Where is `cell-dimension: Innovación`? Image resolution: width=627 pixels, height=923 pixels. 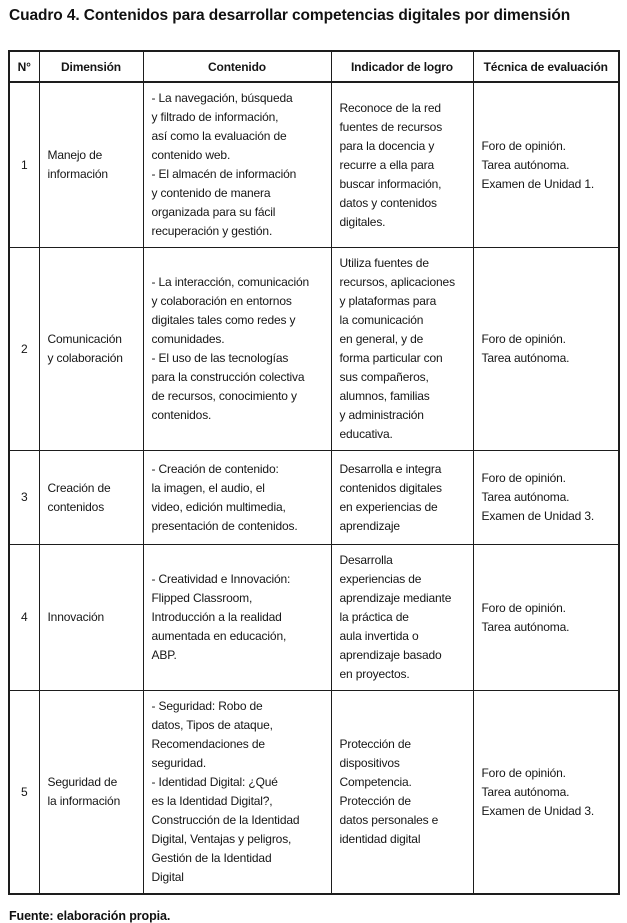 cell-dimension: Innovación is located at coordinates (91, 617).